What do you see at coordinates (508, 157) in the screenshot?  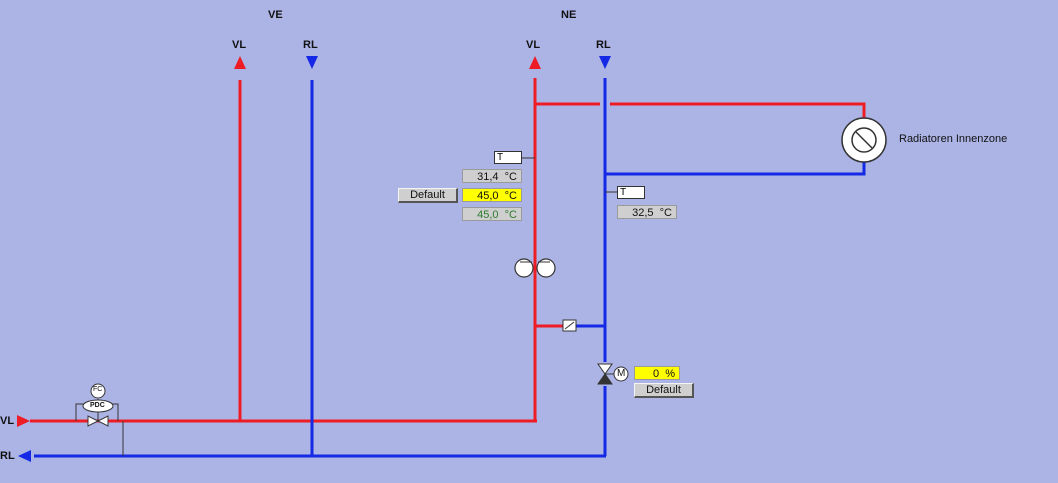 I see `supply-temp-sensor-icon: T` at bounding box center [508, 157].